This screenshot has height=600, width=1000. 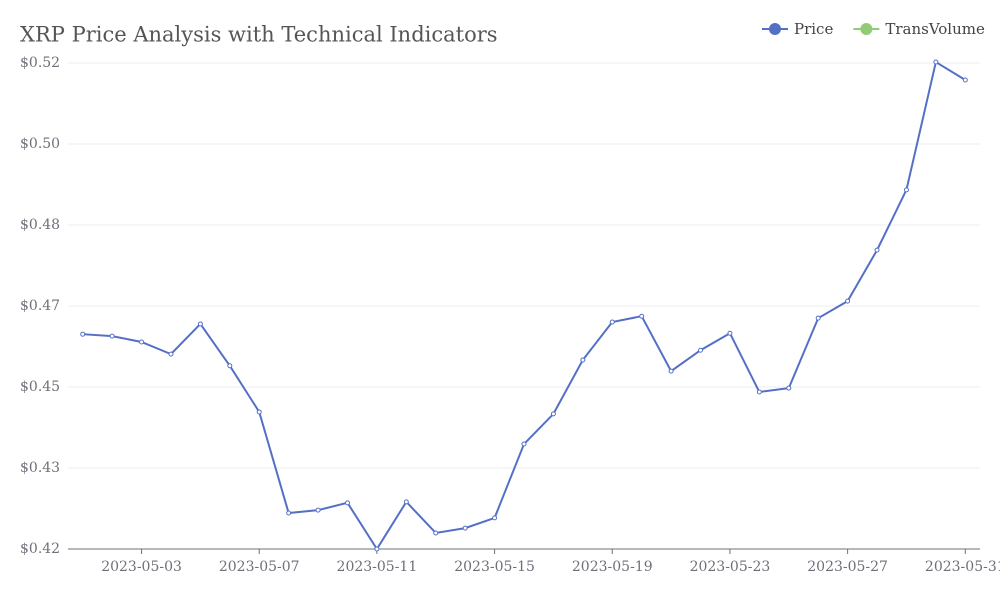 I want to click on y-tick-label: $0.52, so click(x=40, y=63).